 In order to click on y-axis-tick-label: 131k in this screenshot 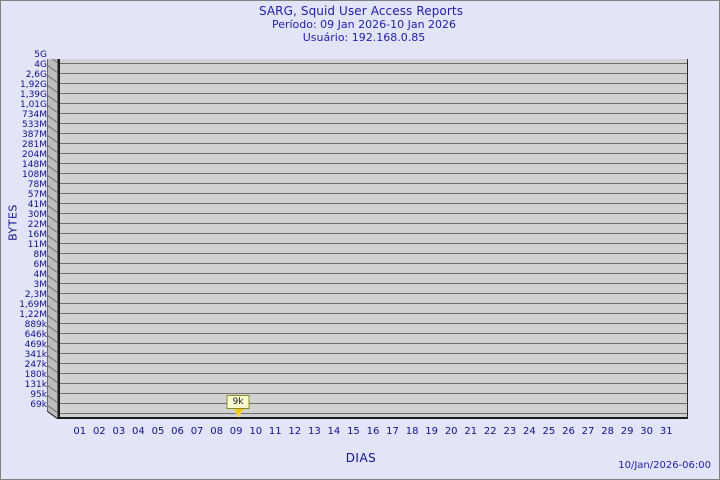, I will do `click(35, 385)`.